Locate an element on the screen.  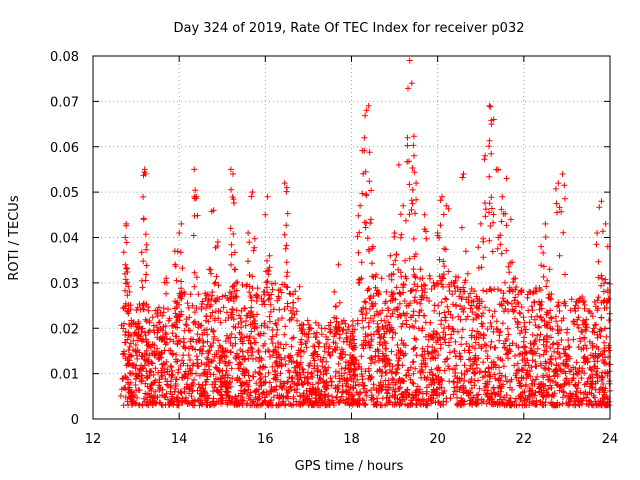
y-tick-label: 0.08 is located at coordinates (64, 57).